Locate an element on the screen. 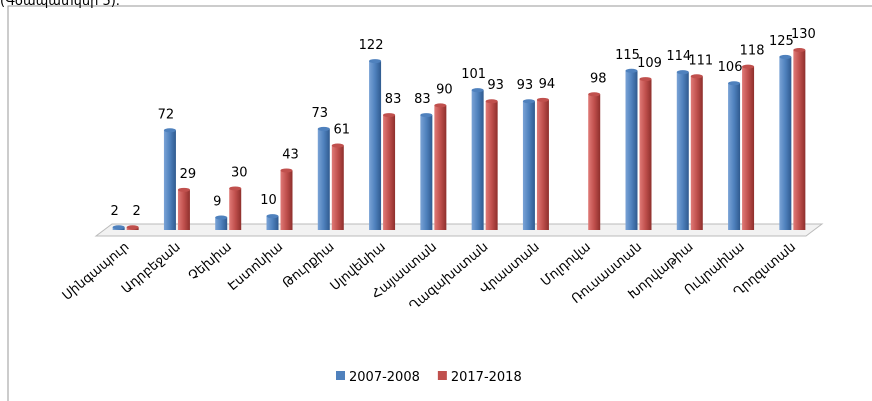 The width and height of the screenshot is (872, 401). data-label: 118 is located at coordinates (752, 51).